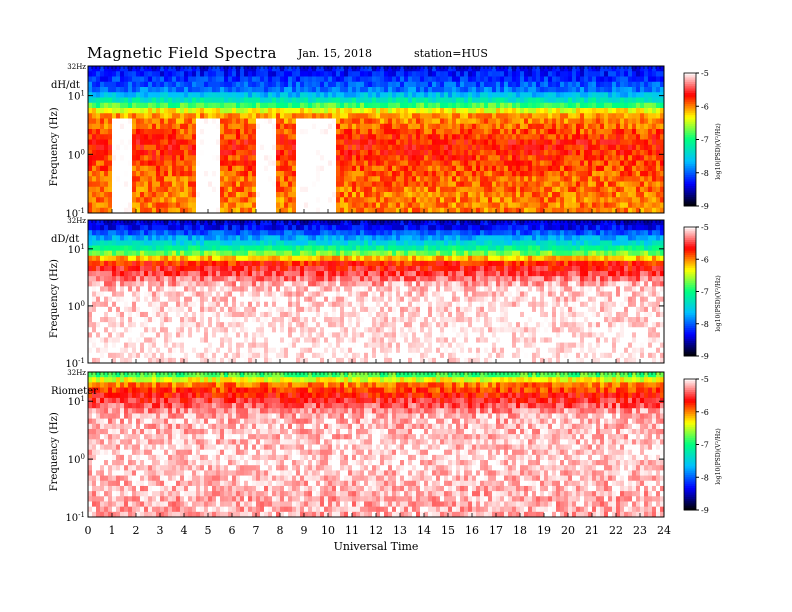  I want to click on colorbar-segment, so click(690, 132).